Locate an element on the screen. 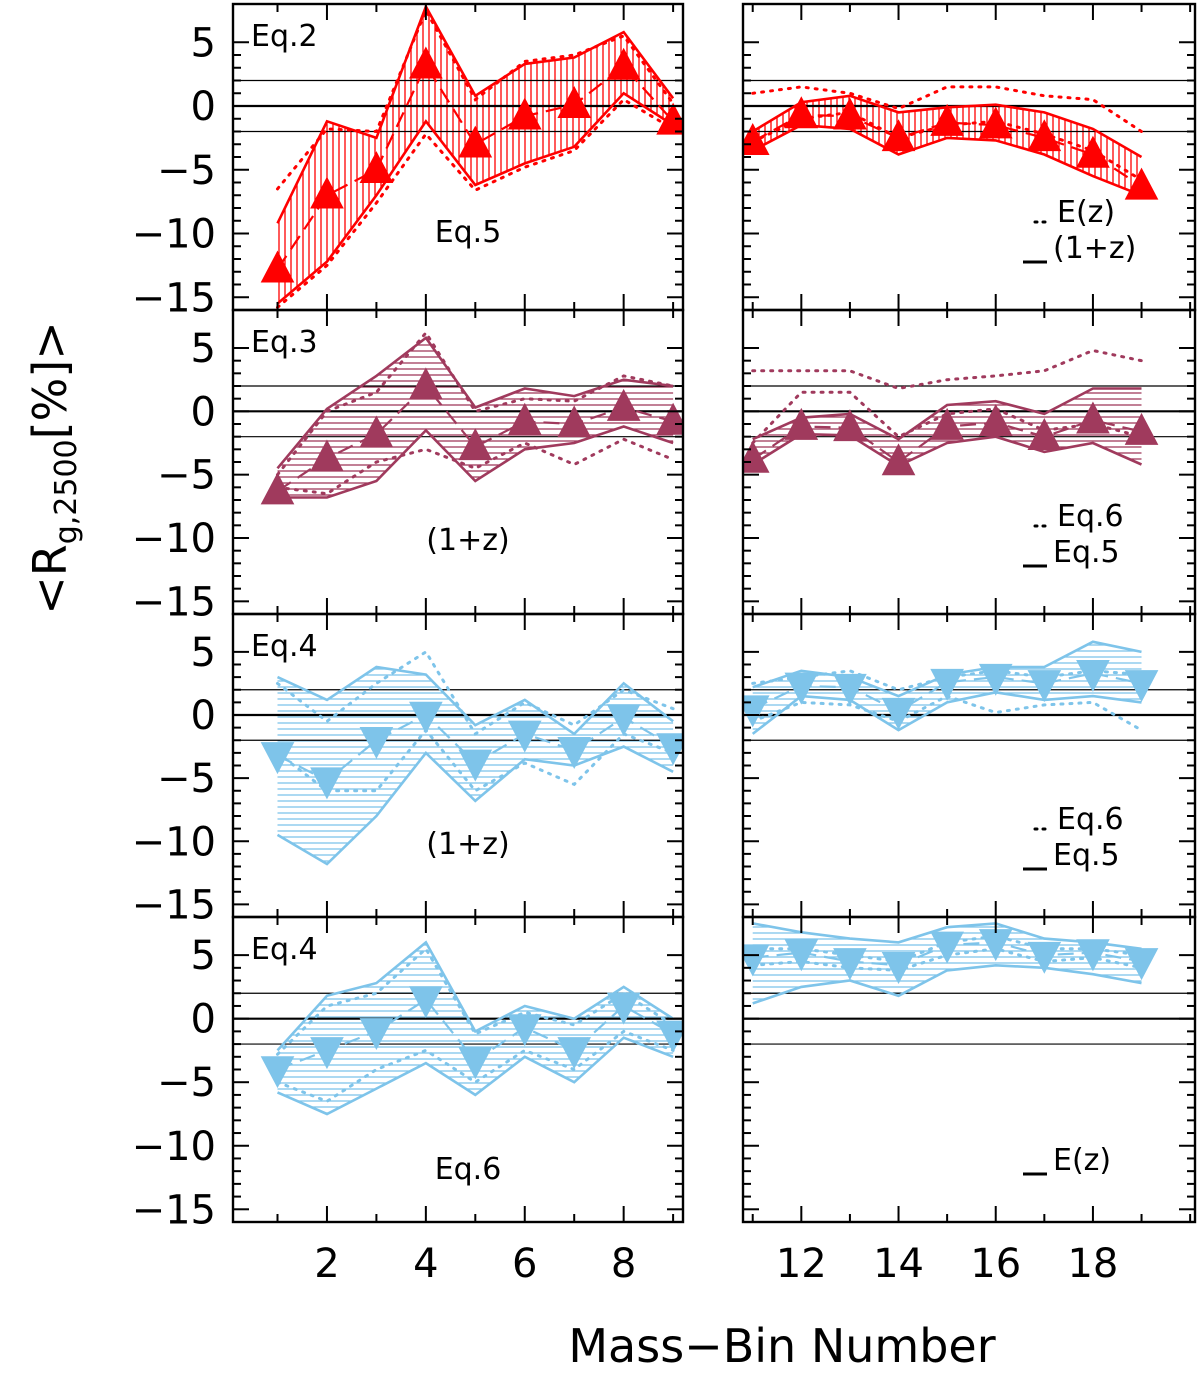  x-tick-label: 16 is located at coordinates (995, 1264).